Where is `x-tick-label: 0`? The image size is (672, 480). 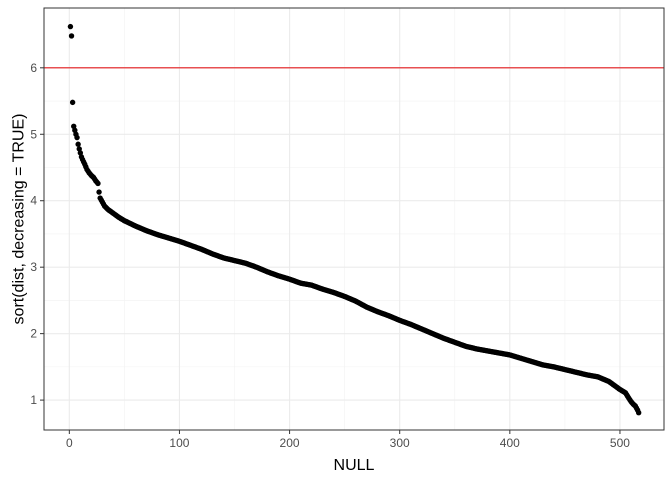
x-tick-label: 0 is located at coordinates (69, 443).